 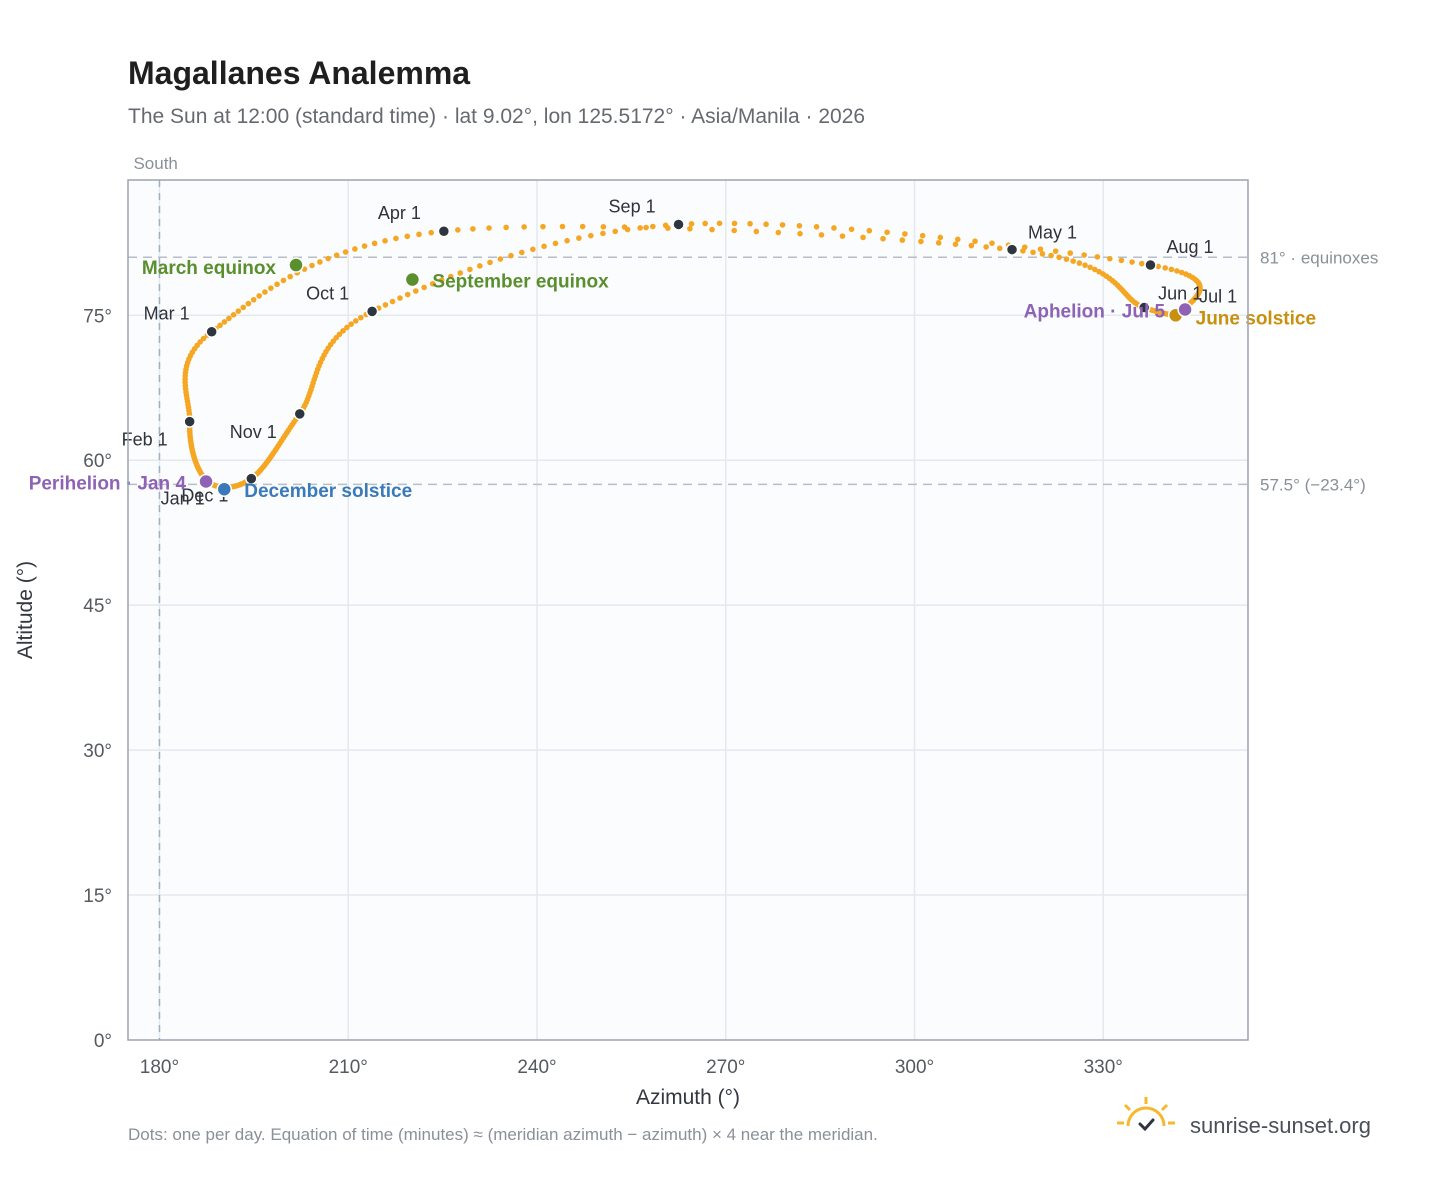 What do you see at coordinates (725, 1067) in the screenshot?
I see `x-tick-label: 270°` at bounding box center [725, 1067].